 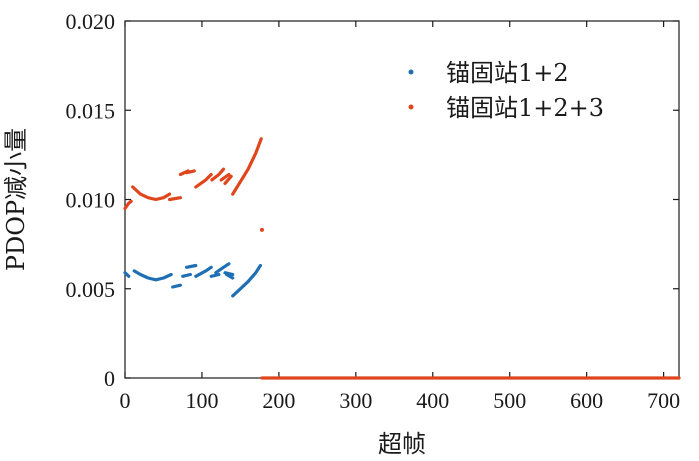 What do you see at coordinates (663, 400) in the screenshot?
I see `x-tick-label: 700` at bounding box center [663, 400].